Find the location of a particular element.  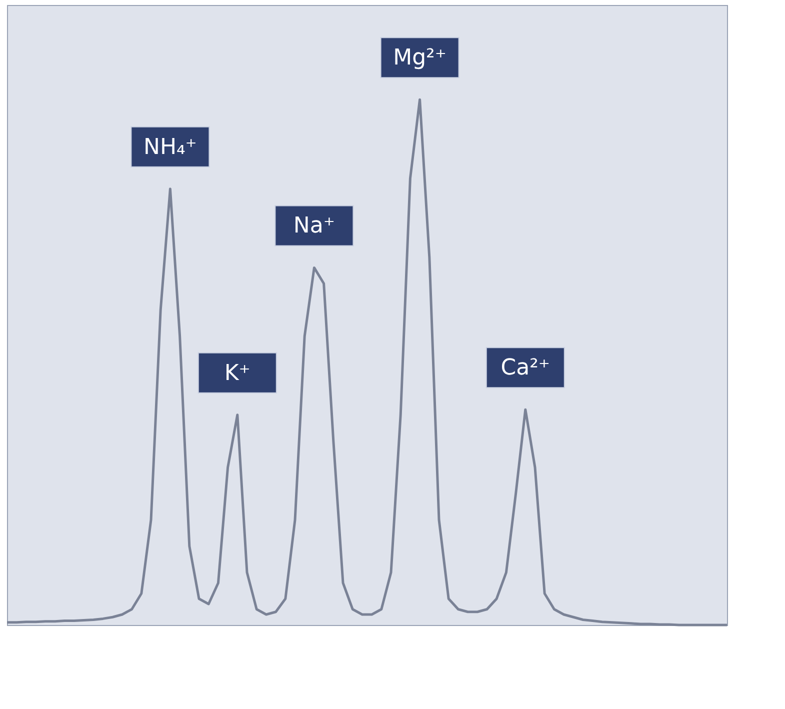

text: Mg²⁺ is located at coordinates (419, 58).